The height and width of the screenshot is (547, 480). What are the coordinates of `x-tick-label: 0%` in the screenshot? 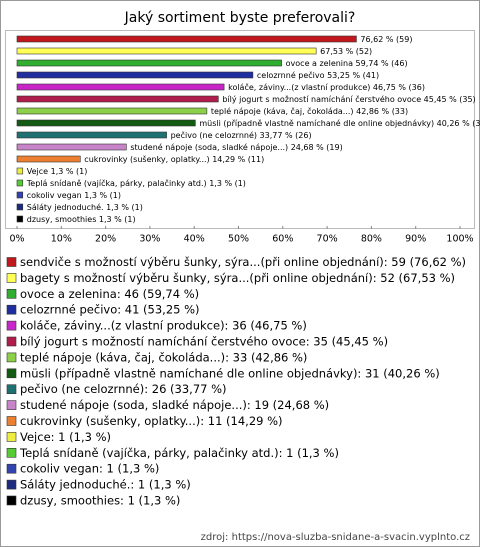 It's located at (16, 239).